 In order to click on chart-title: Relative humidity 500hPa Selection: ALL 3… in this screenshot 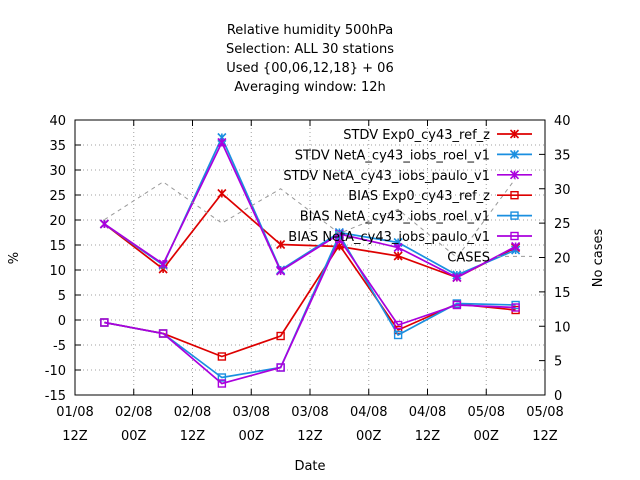, I will do `click(310, 59)`.